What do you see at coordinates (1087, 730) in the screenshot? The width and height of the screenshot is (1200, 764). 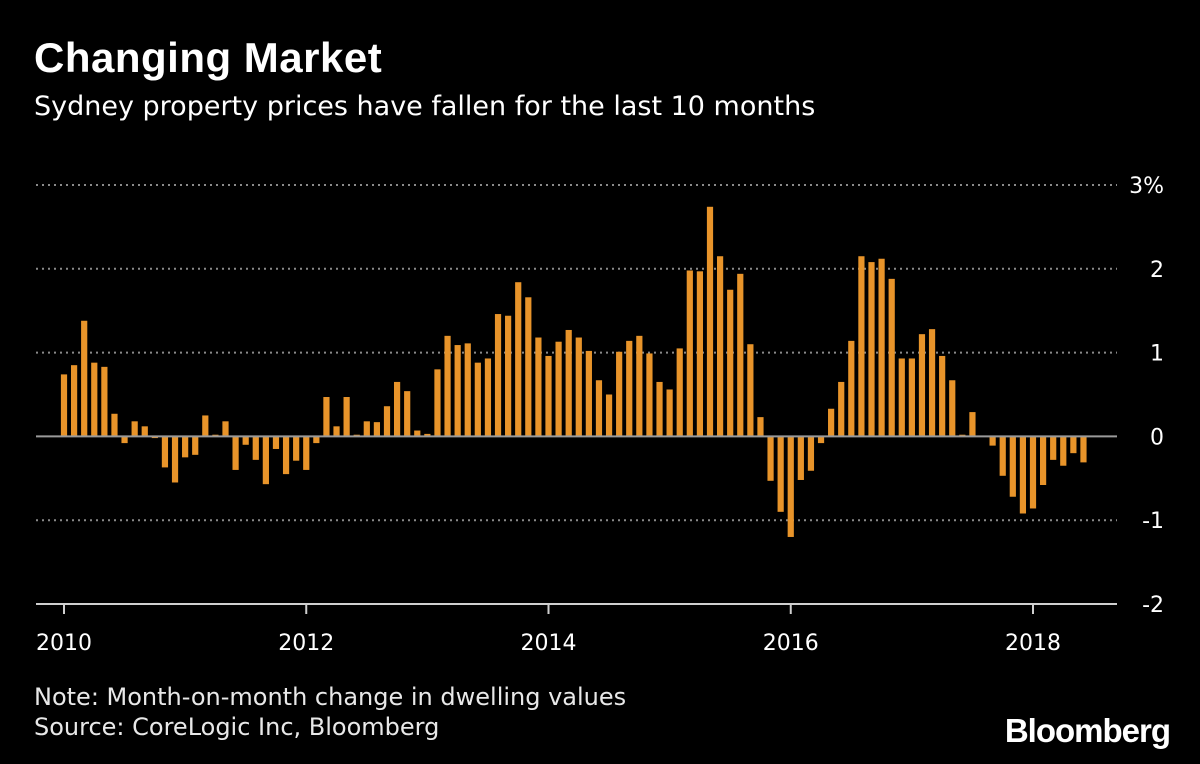 I see `bloomberg-logo: Bloomberg` at bounding box center [1087, 730].